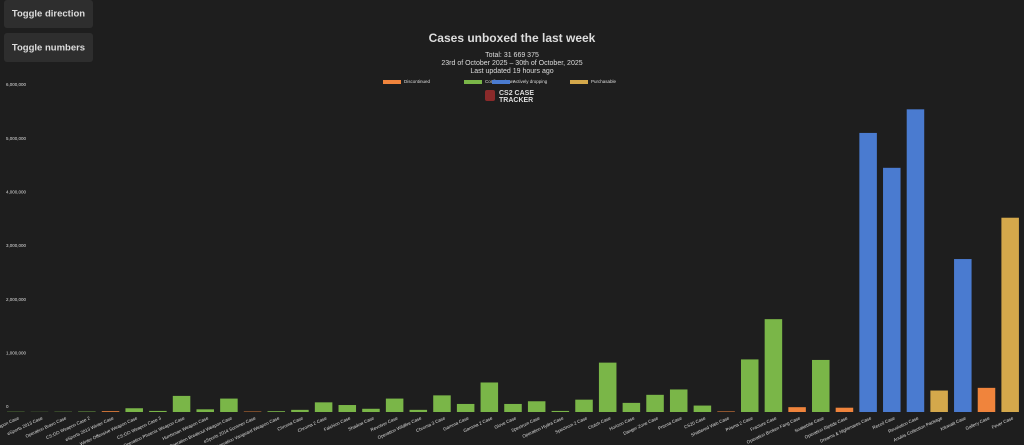 Image resolution: width=1024 pixels, height=445 pixels. What do you see at coordinates (7, 406) in the screenshot?
I see `y-tick-label: 0` at bounding box center [7, 406].